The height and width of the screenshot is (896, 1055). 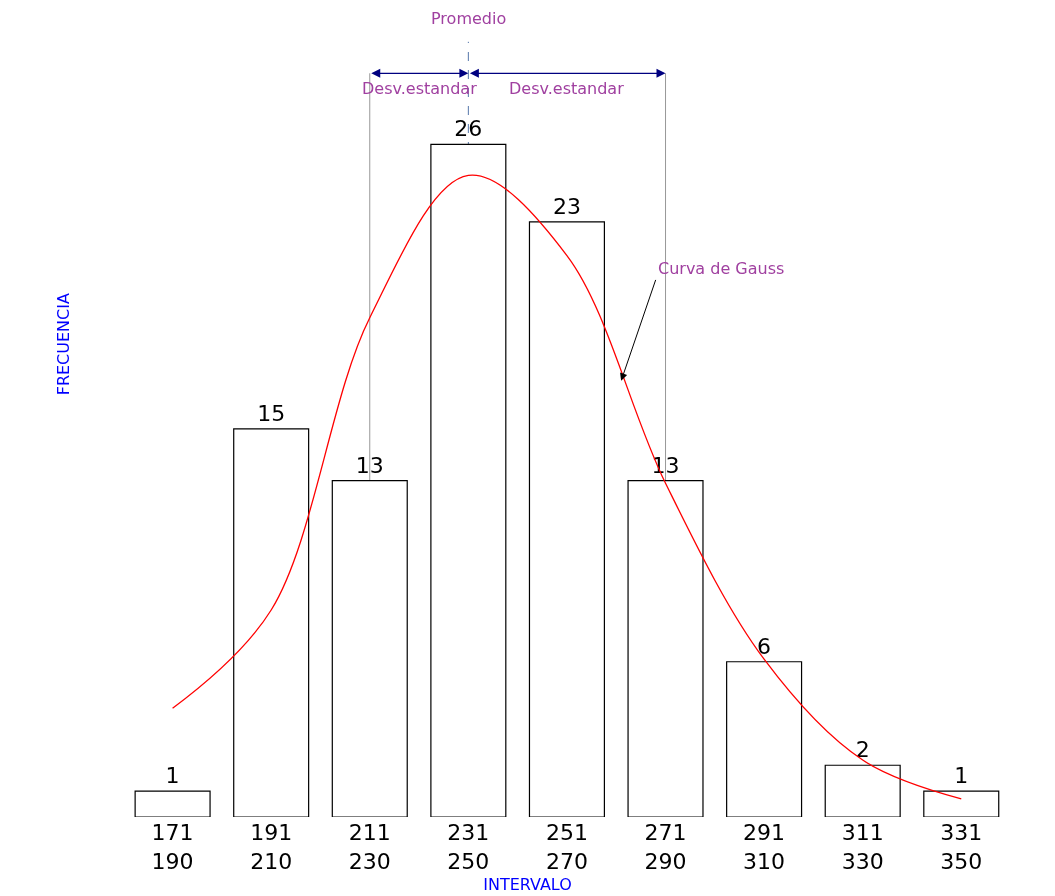 I want to click on x-tick-label: 191 210, so click(x=271, y=847).